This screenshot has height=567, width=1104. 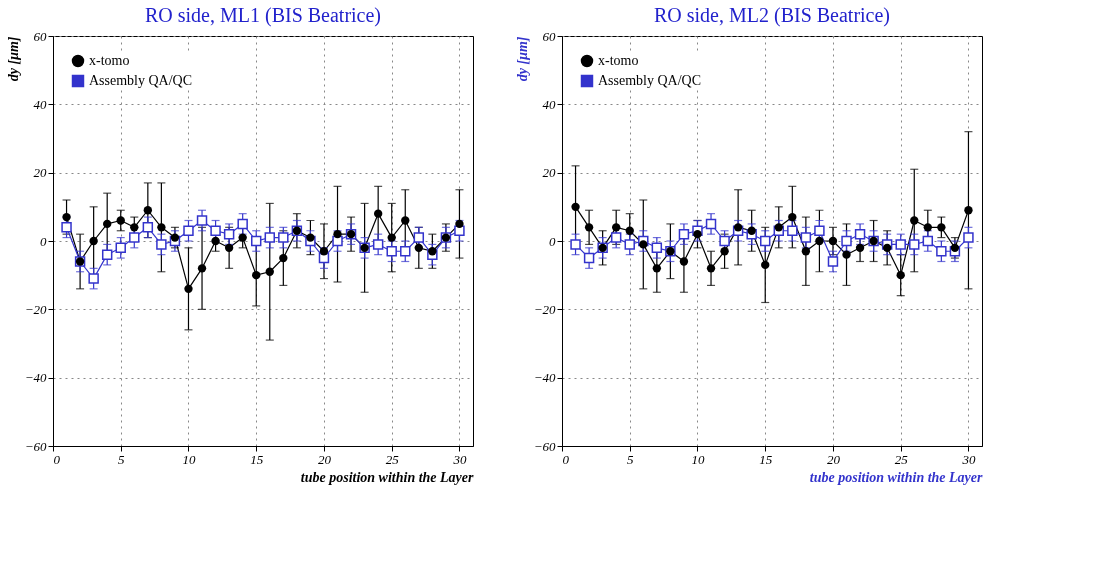 What do you see at coordinates (772, 15) in the screenshot?
I see `chart-title: RO side, ML2 (BIS Beatrice)` at bounding box center [772, 15].